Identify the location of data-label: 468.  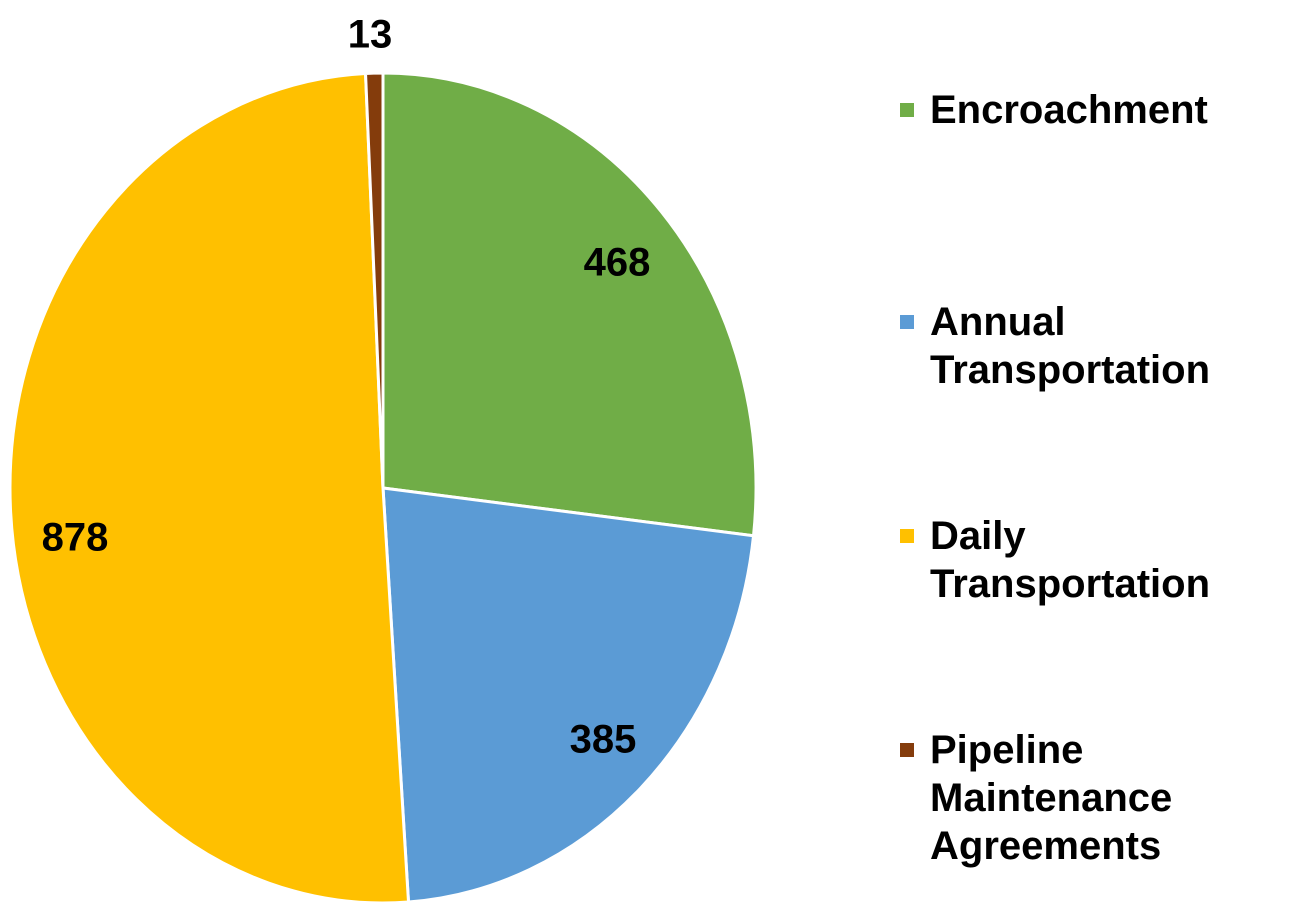
(617, 263).